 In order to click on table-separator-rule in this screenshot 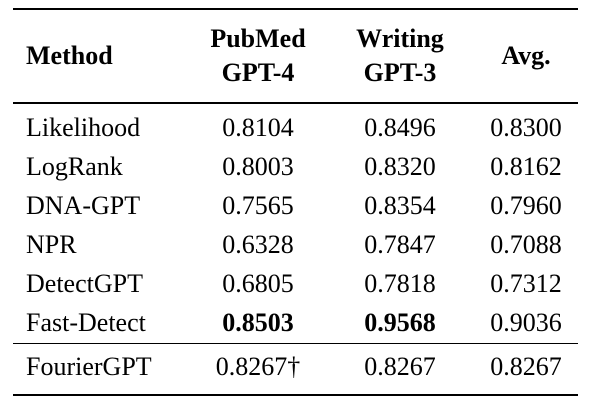, I will do `click(295, 344)`.